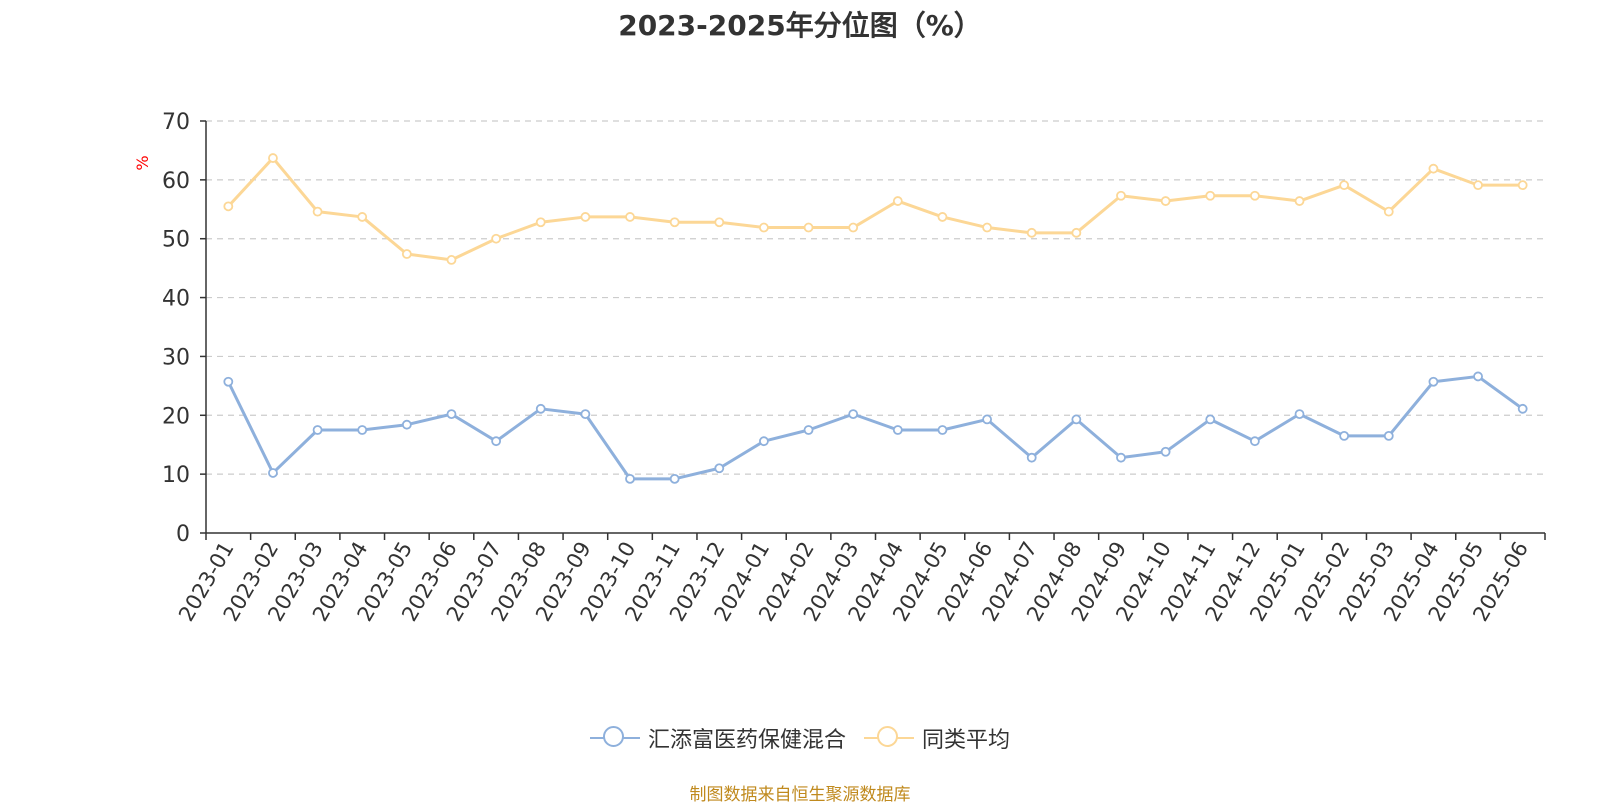 This screenshot has width=1600, height=805. I want to click on y-tick-label: 30, so click(176, 357).